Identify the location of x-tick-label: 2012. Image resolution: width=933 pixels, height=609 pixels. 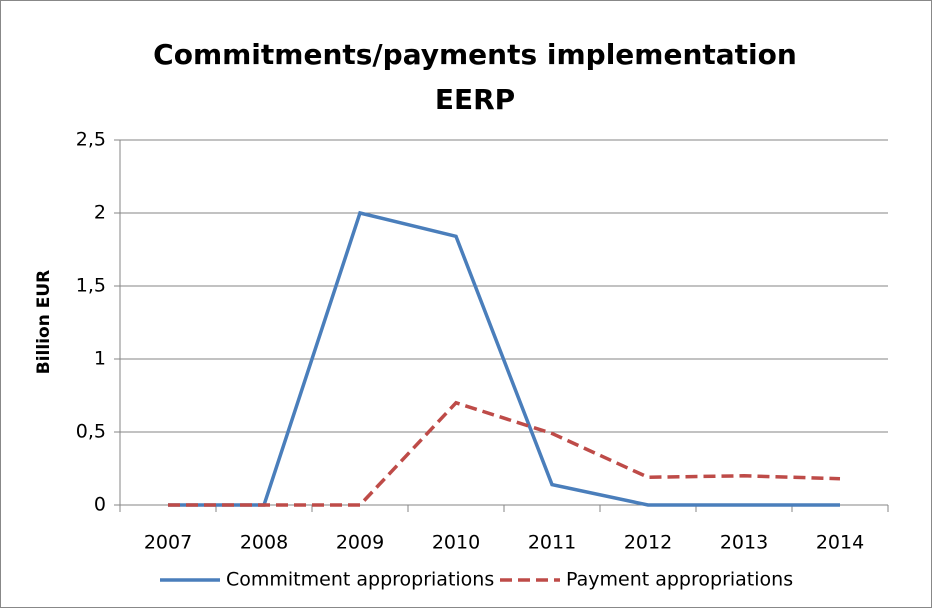
(648, 543).